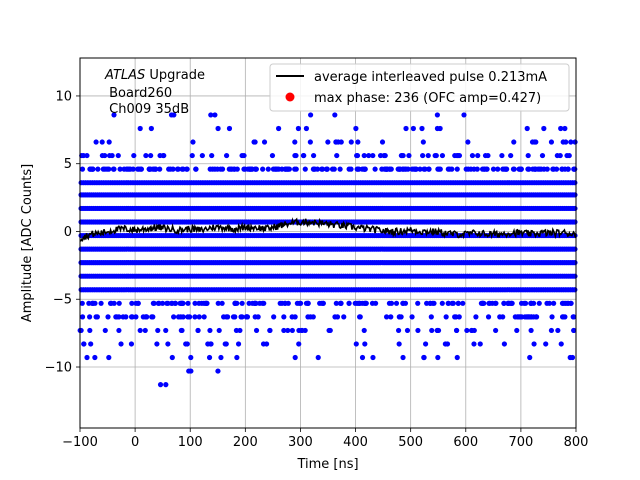 This screenshot has height=480, width=640. Describe the element at coordinates (175, 75) in the screenshot. I see `annotation-upgrade: Upgrade` at that location.